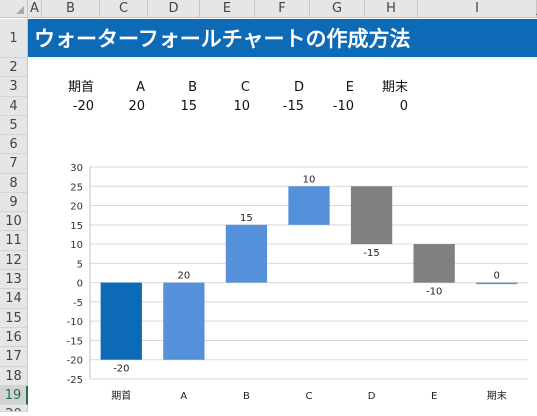 Image resolution: width=537 pixels, height=416 pixels. Describe the element at coordinates (246, 218) in the screenshot. I see `data-label-2: 15` at that location.